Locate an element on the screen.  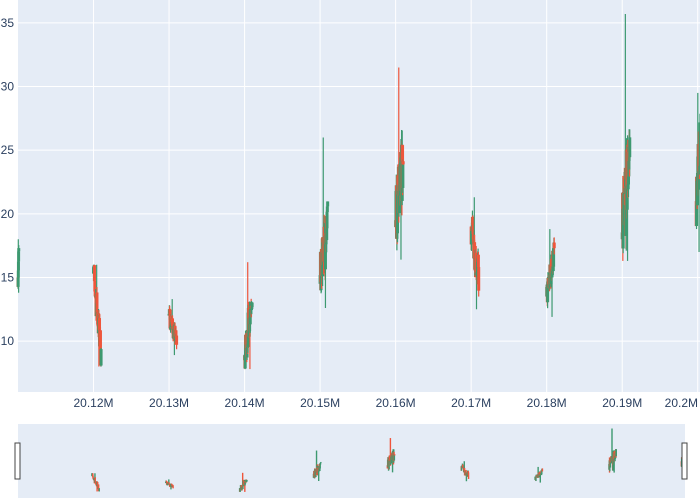
x-tick-label: 20.14M is located at coordinates (245, 403).